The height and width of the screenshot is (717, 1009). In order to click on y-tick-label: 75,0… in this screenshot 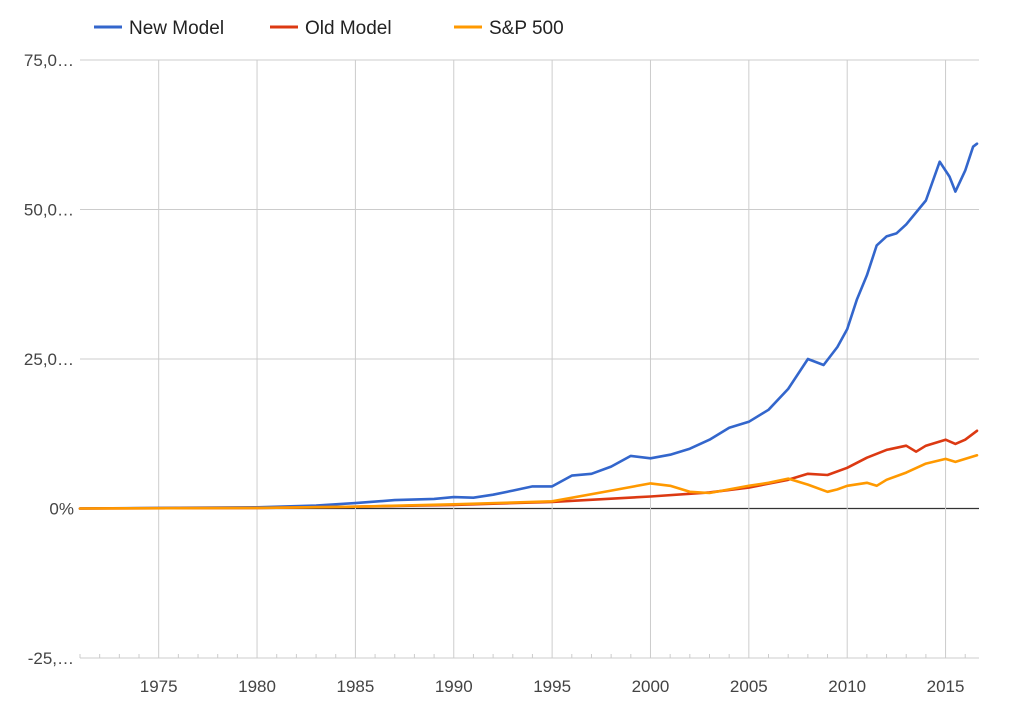, I will do `click(49, 60)`.